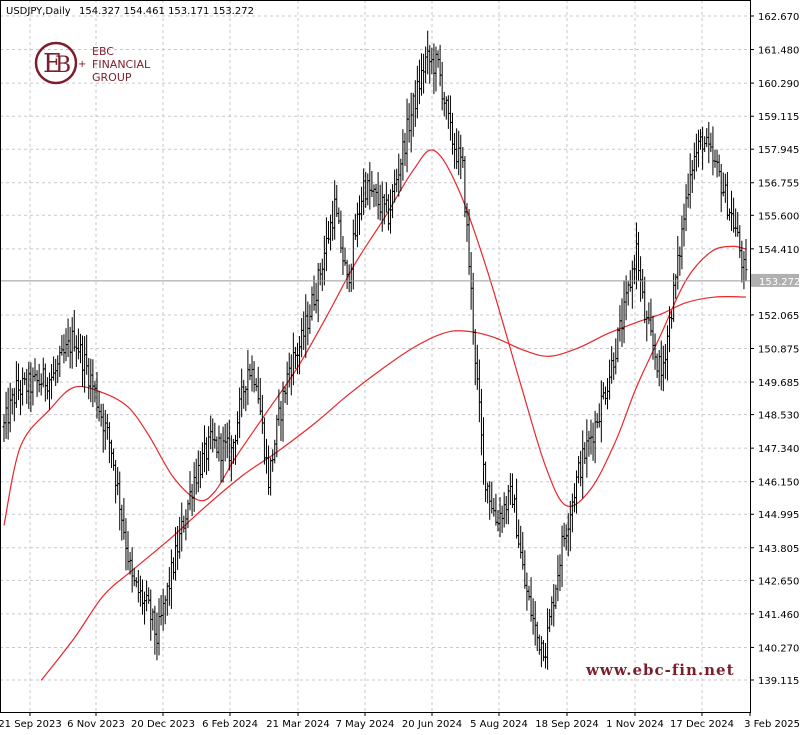 The height and width of the screenshot is (735, 800). I want to click on x-tick-label: 5 Aug 2024, so click(499, 724).